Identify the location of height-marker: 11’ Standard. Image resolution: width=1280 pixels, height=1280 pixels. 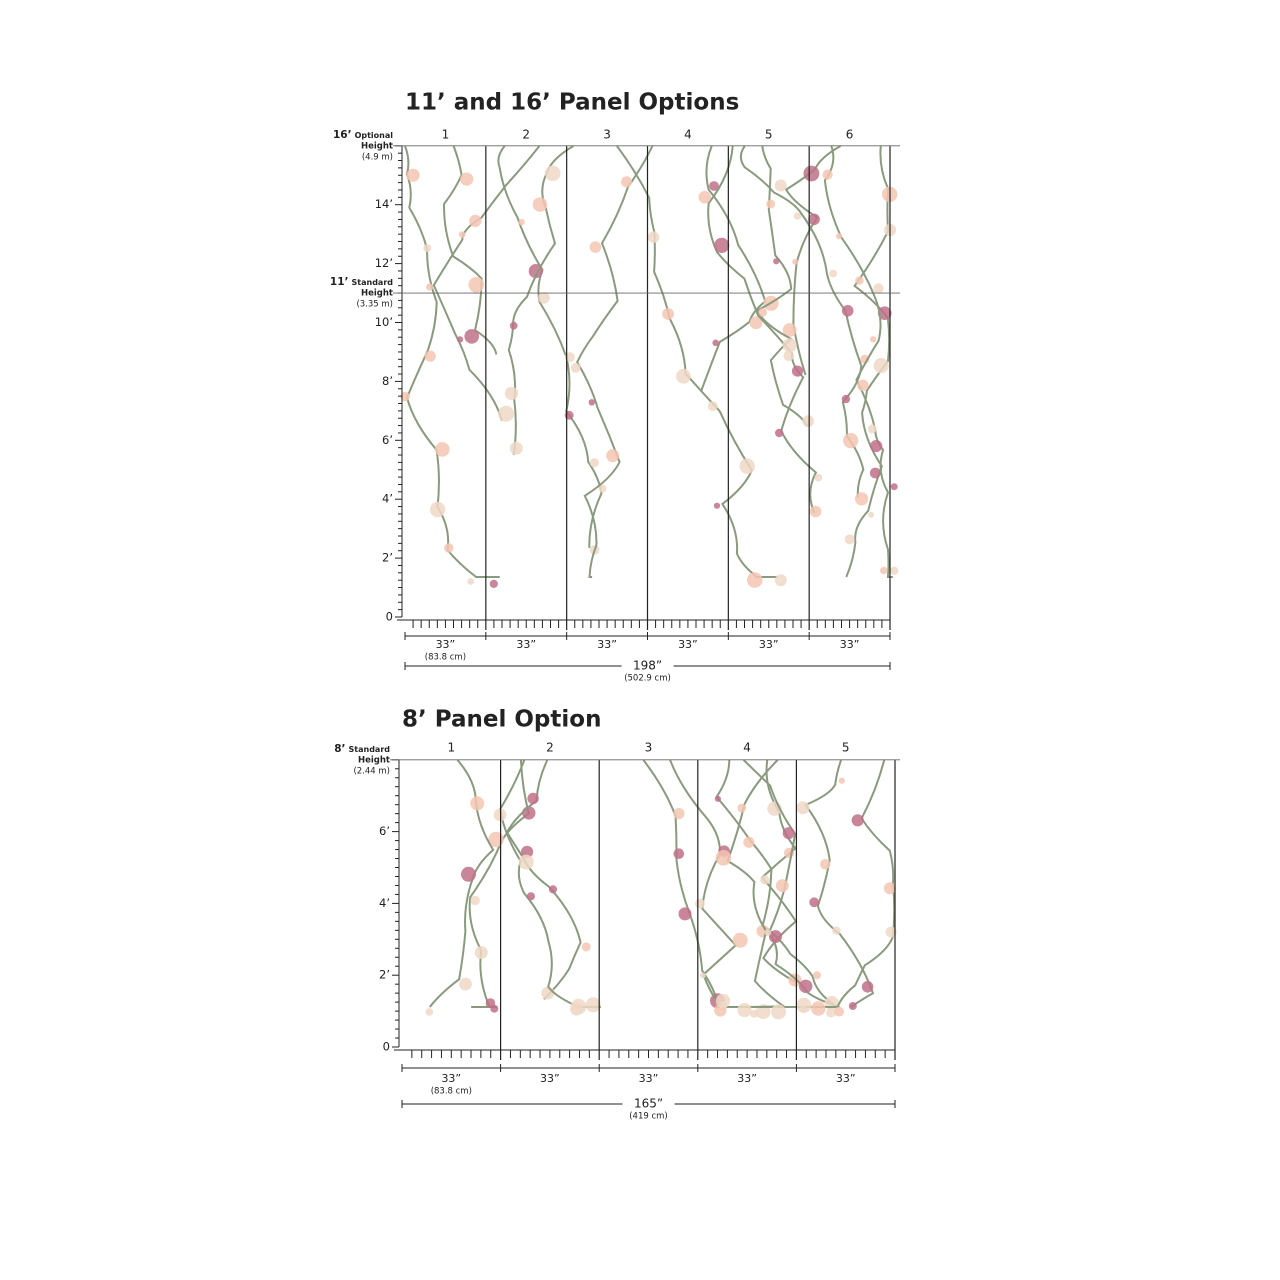
(361, 282).